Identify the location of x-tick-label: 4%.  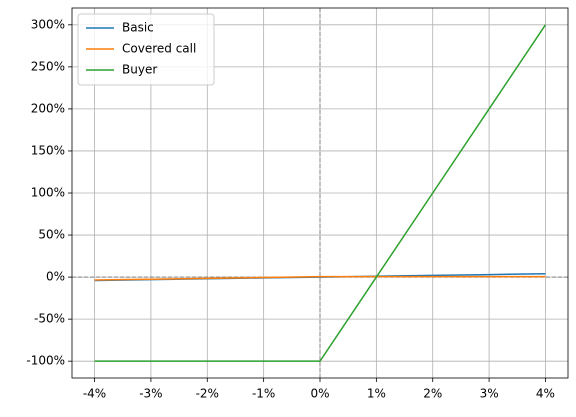
(545, 394).